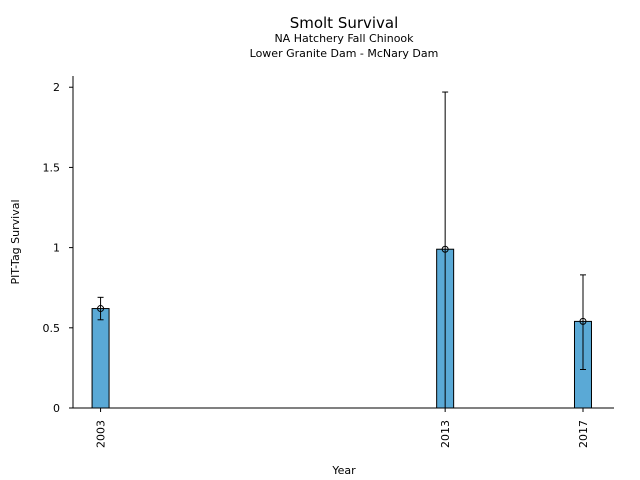  I want to click on y-axis-label: PIT-Tag Survival, so click(15, 241).